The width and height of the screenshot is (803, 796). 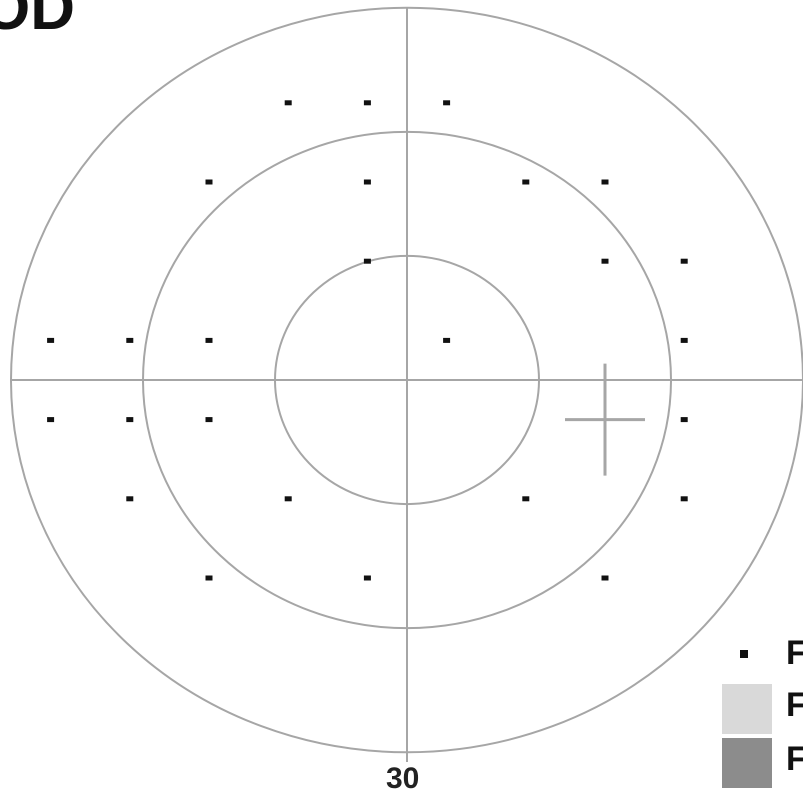 What do you see at coordinates (403, 778) in the screenshot?
I see `scale-label: 30` at bounding box center [403, 778].